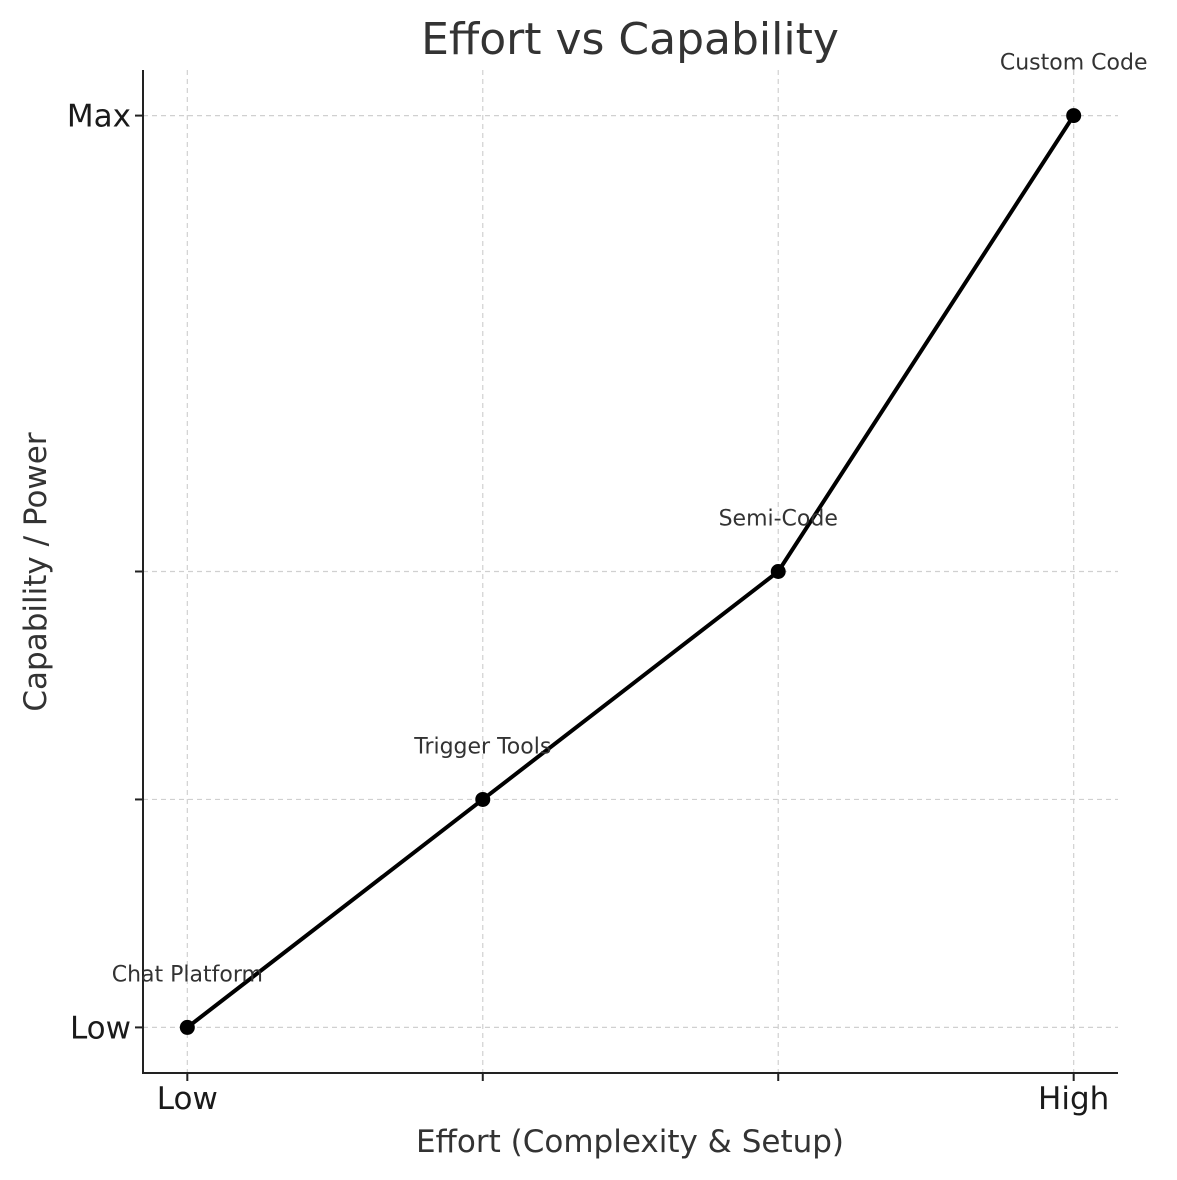  Describe the element at coordinates (1074, 63) in the screenshot. I see `point-annotation: Custom Code` at that location.